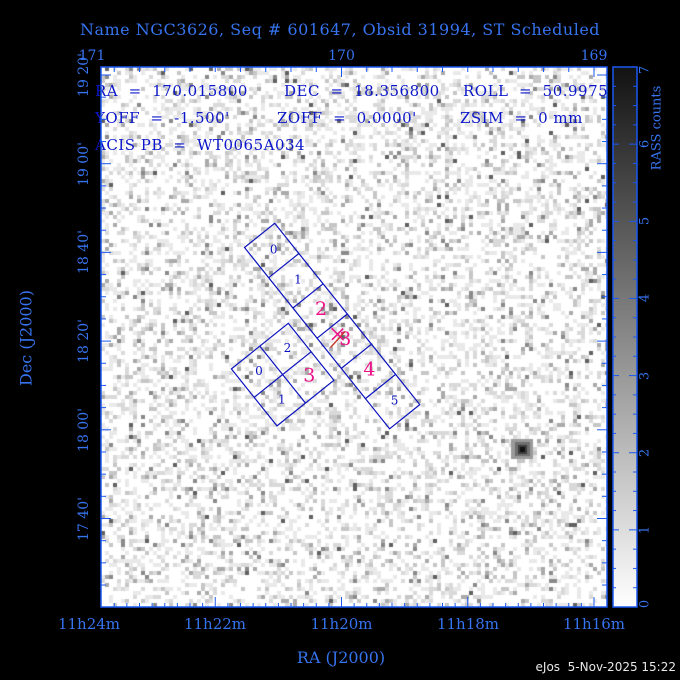 This screenshot has width=680, height=680. What do you see at coordinates (594, 624) in the screenshot?
I see `xtick-11h16m: 11h16m` at bounding box center [594, 624].